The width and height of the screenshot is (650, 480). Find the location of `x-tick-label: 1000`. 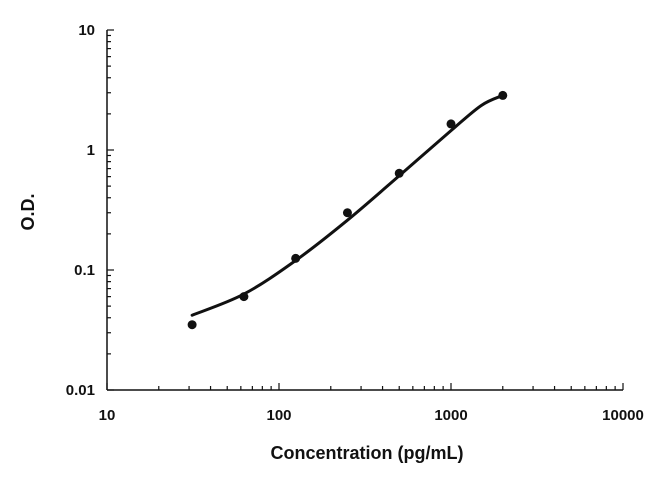

x-tick-label: 1000 is located at coordinates (450, 415).